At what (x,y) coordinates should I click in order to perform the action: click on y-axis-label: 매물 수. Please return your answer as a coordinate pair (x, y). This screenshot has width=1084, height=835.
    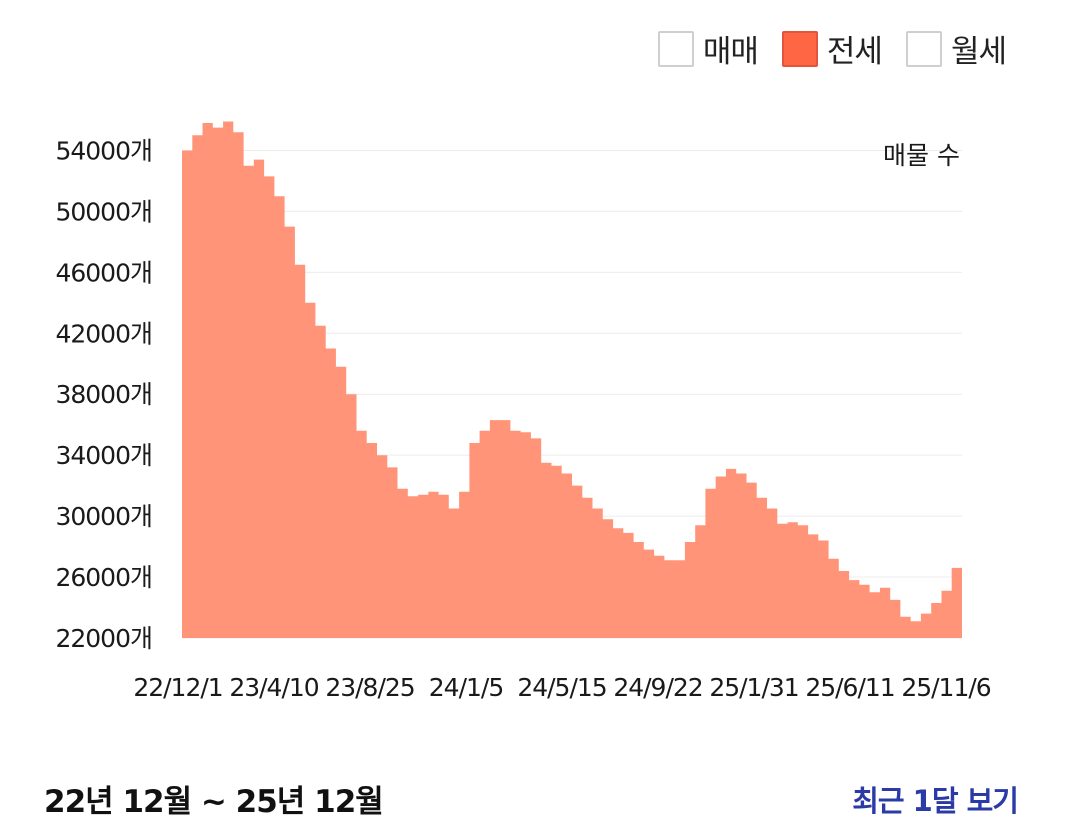
    Looking at the image, I should click on (921, 155).